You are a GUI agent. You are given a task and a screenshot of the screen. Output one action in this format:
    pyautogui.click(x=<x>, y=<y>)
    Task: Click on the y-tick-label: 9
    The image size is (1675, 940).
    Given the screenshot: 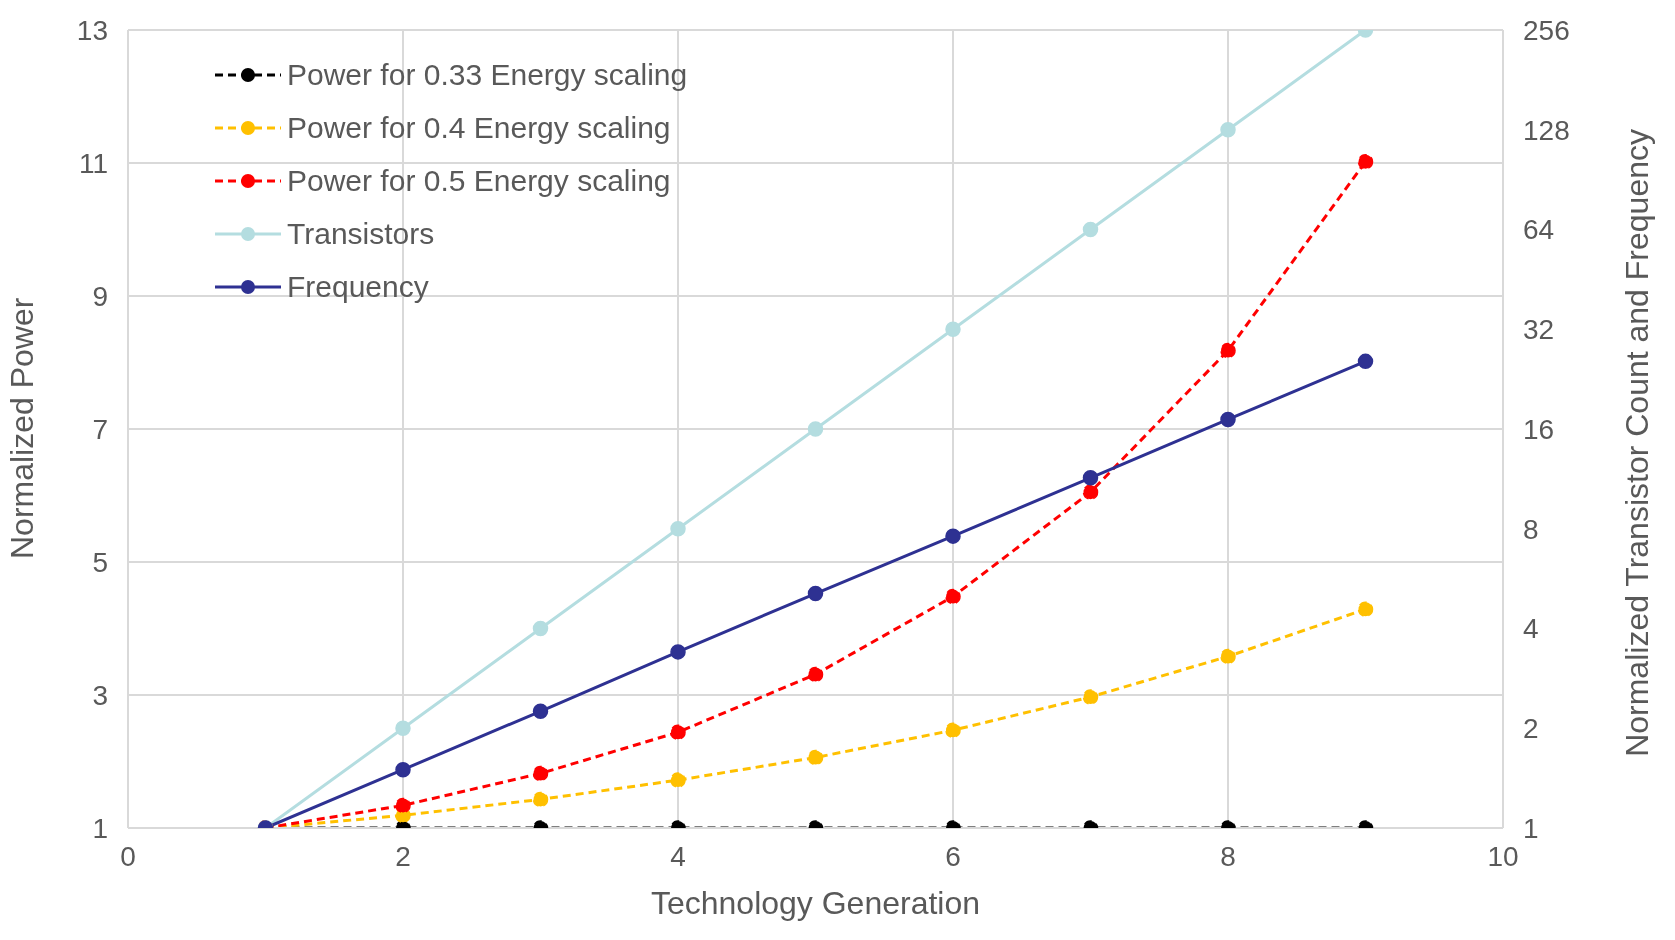 What is the action you would take?
    pyautogui.click(x=100, y=296)
    